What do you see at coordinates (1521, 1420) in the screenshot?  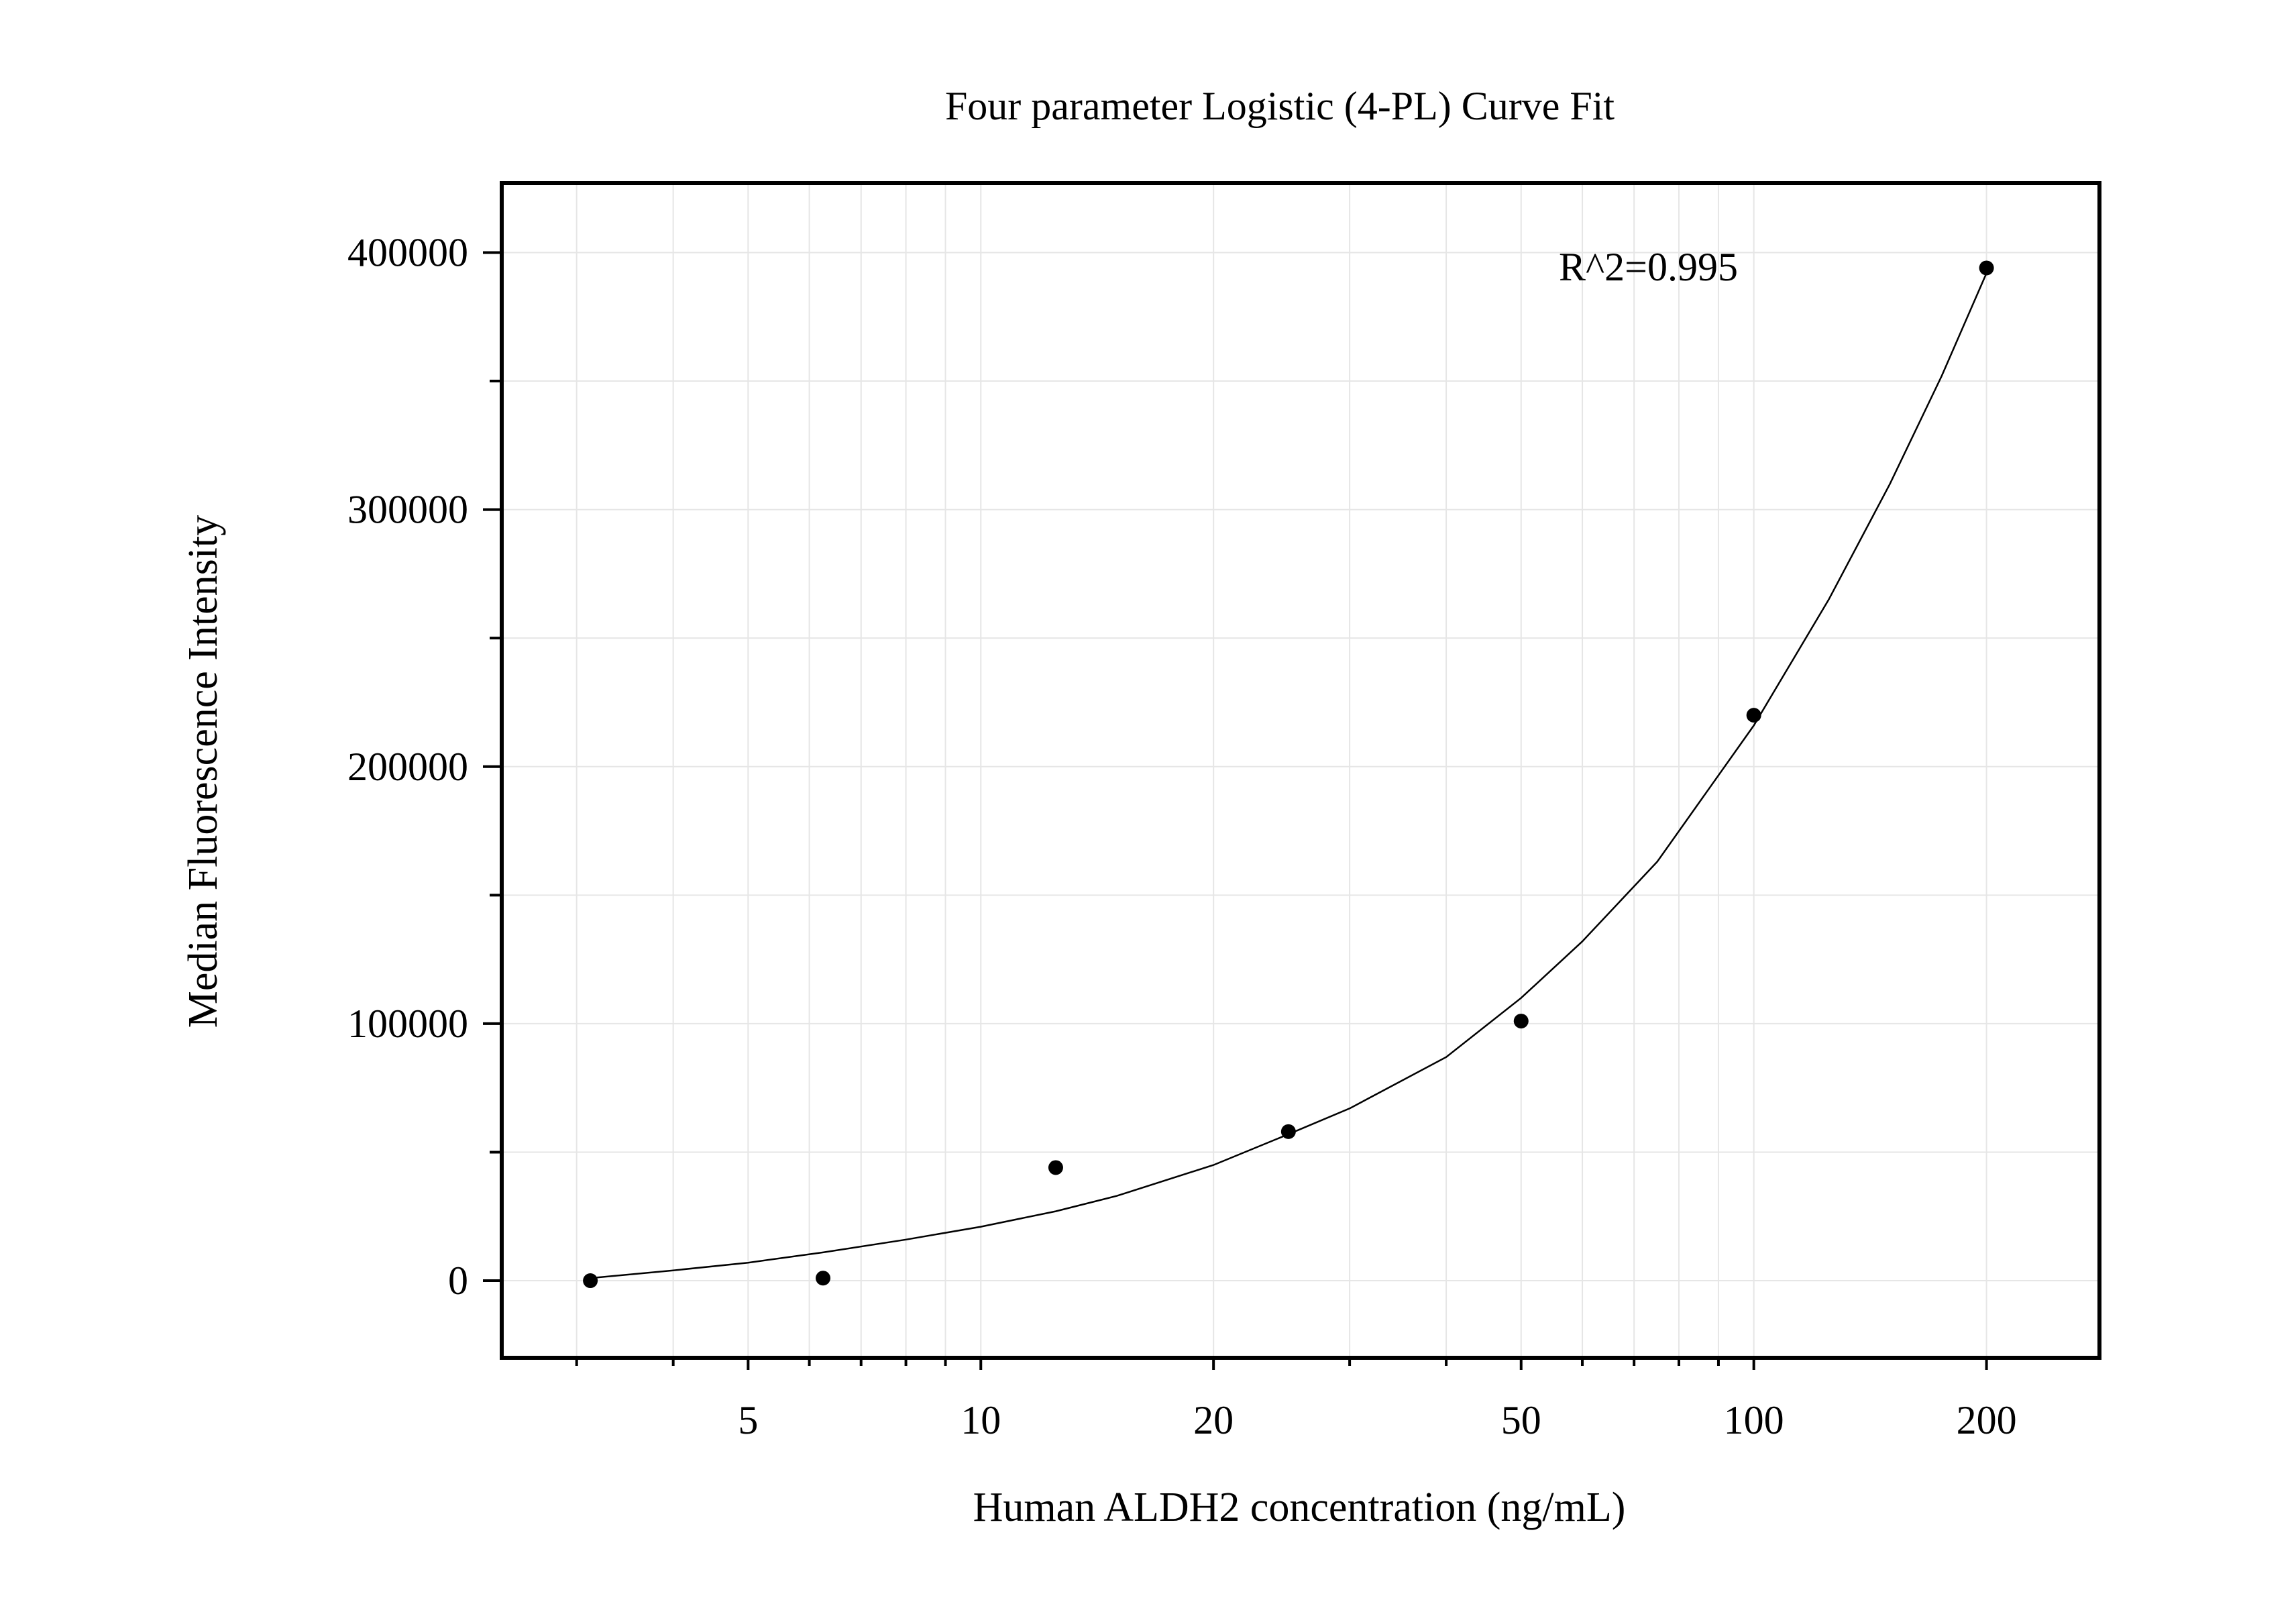 I see `x-tick-label: 50` at bounding box center [1521, 1420].